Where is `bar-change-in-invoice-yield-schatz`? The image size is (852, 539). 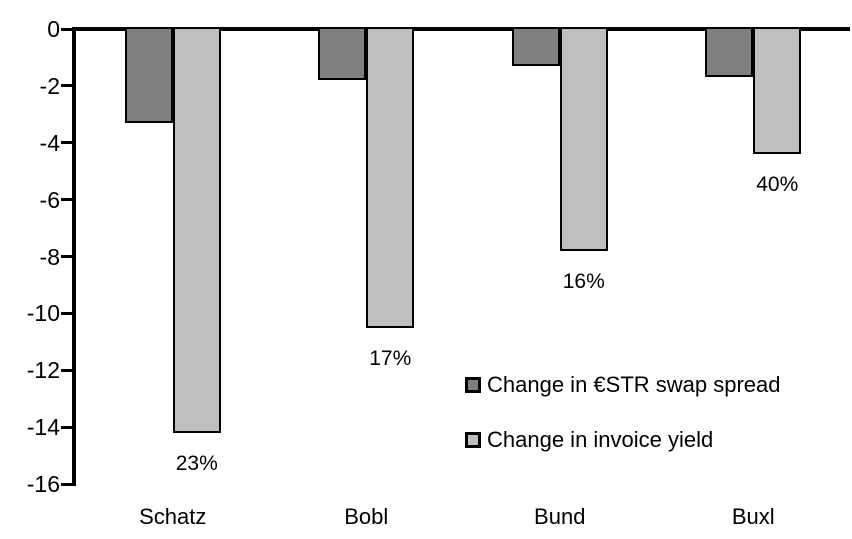
bar-change-in-invoice-yield-schatz is located at coordinates (196, 230).